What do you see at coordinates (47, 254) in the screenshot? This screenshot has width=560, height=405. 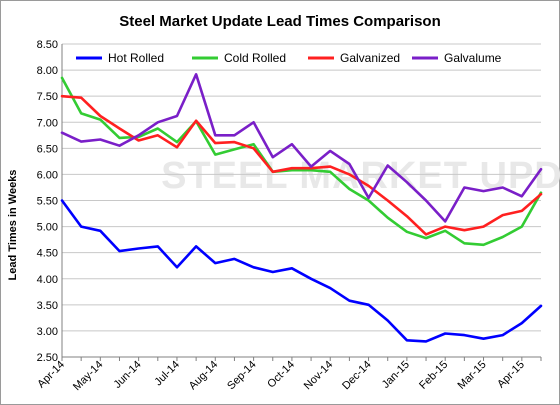 I see `y-tick-label: 4.50` at bounding box center [47, 254].